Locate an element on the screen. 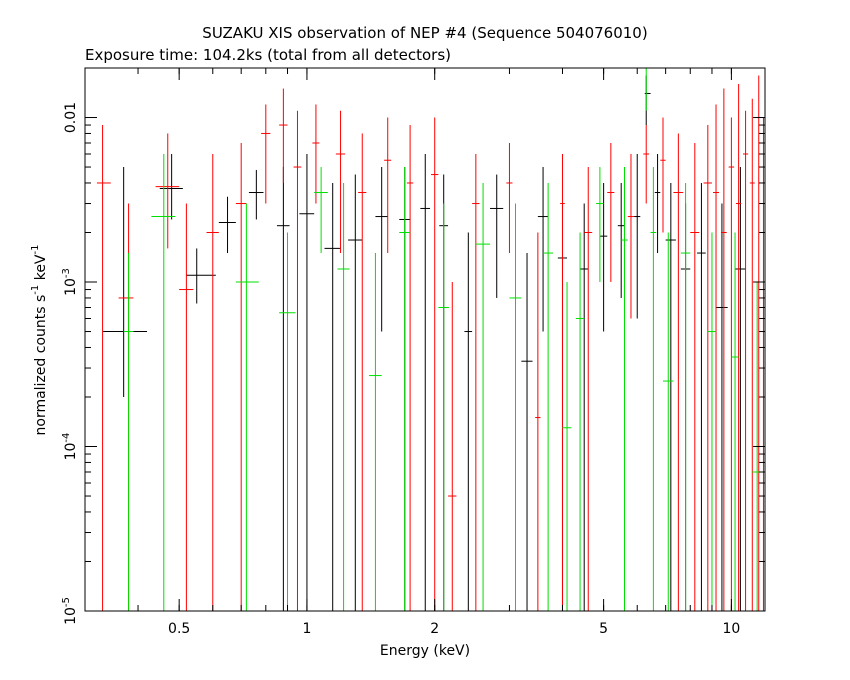 Image resolution: width=850 pixels, height=680 pixels. x-tick-label-1: 1 is located at coordinates (306, 629).